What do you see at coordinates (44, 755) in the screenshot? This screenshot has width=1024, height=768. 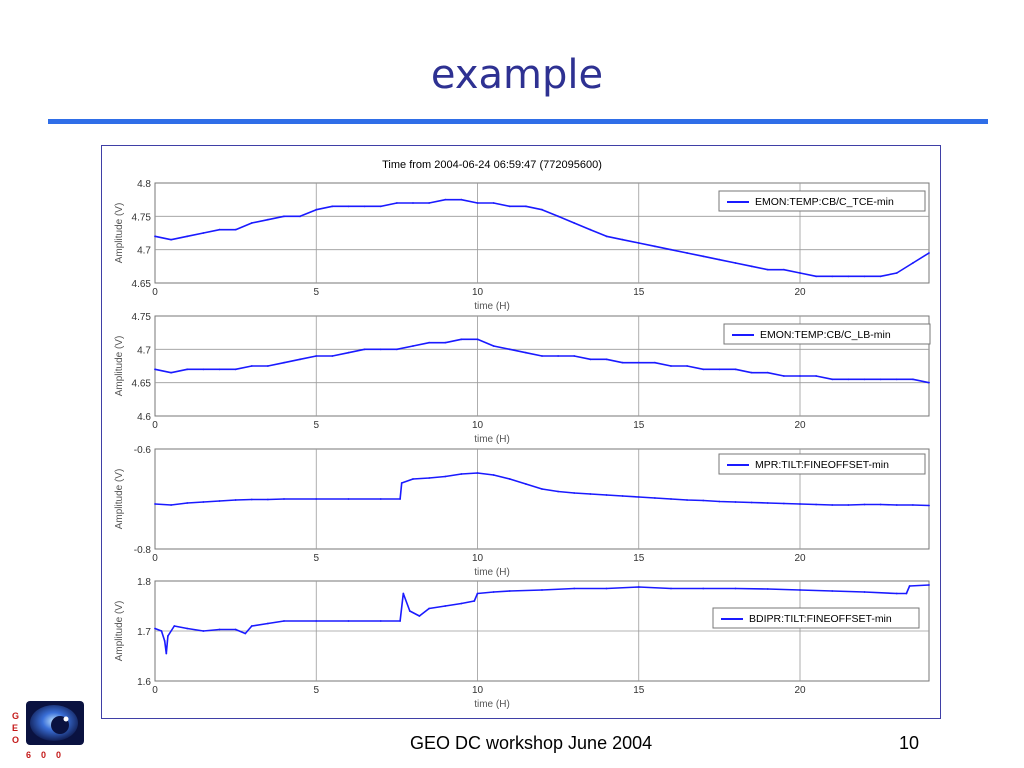 I see `logo-letter: 0` at bounding box center [44, 755].